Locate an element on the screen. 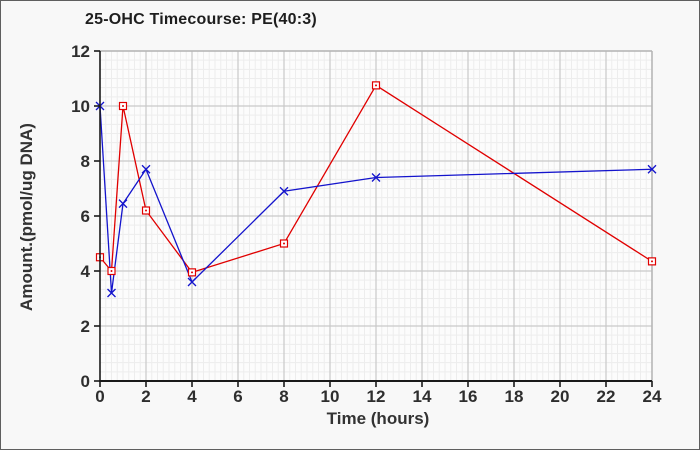  x-tick-label: 4 is located at coordinates (192, 396).